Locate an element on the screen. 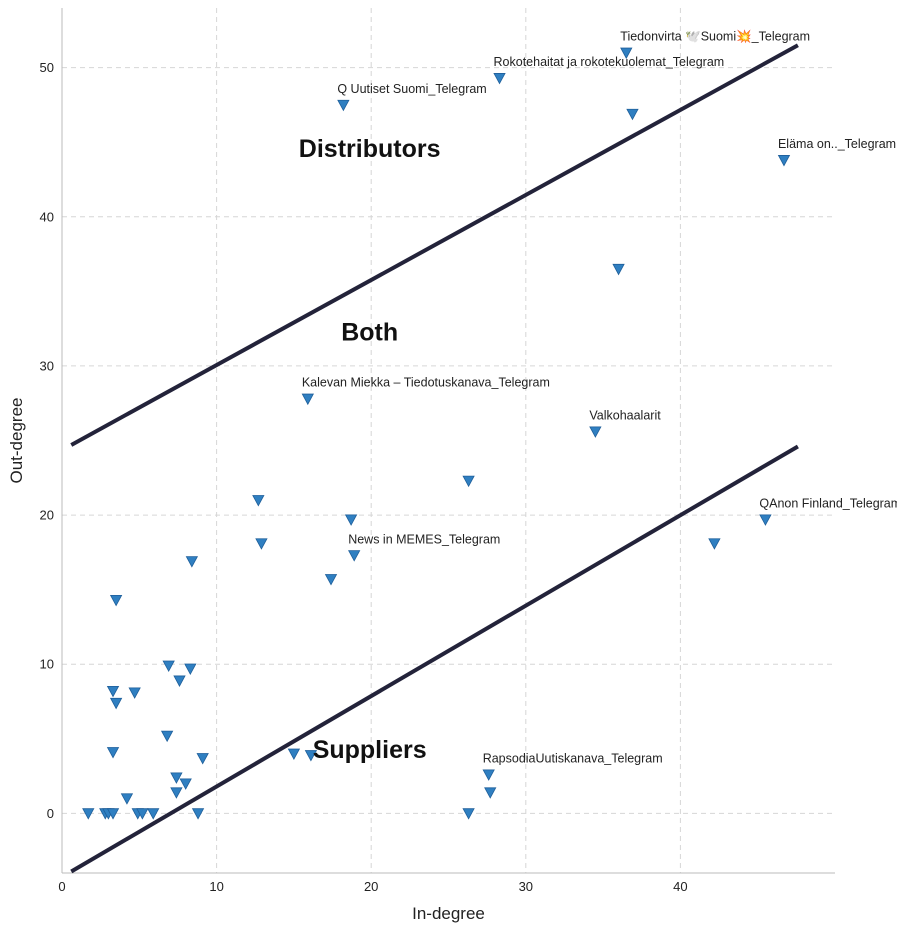 Image resolution: width=897 pixels, height=925 pixels. x-tick-label: 20 is located at coordinates (371, 886).